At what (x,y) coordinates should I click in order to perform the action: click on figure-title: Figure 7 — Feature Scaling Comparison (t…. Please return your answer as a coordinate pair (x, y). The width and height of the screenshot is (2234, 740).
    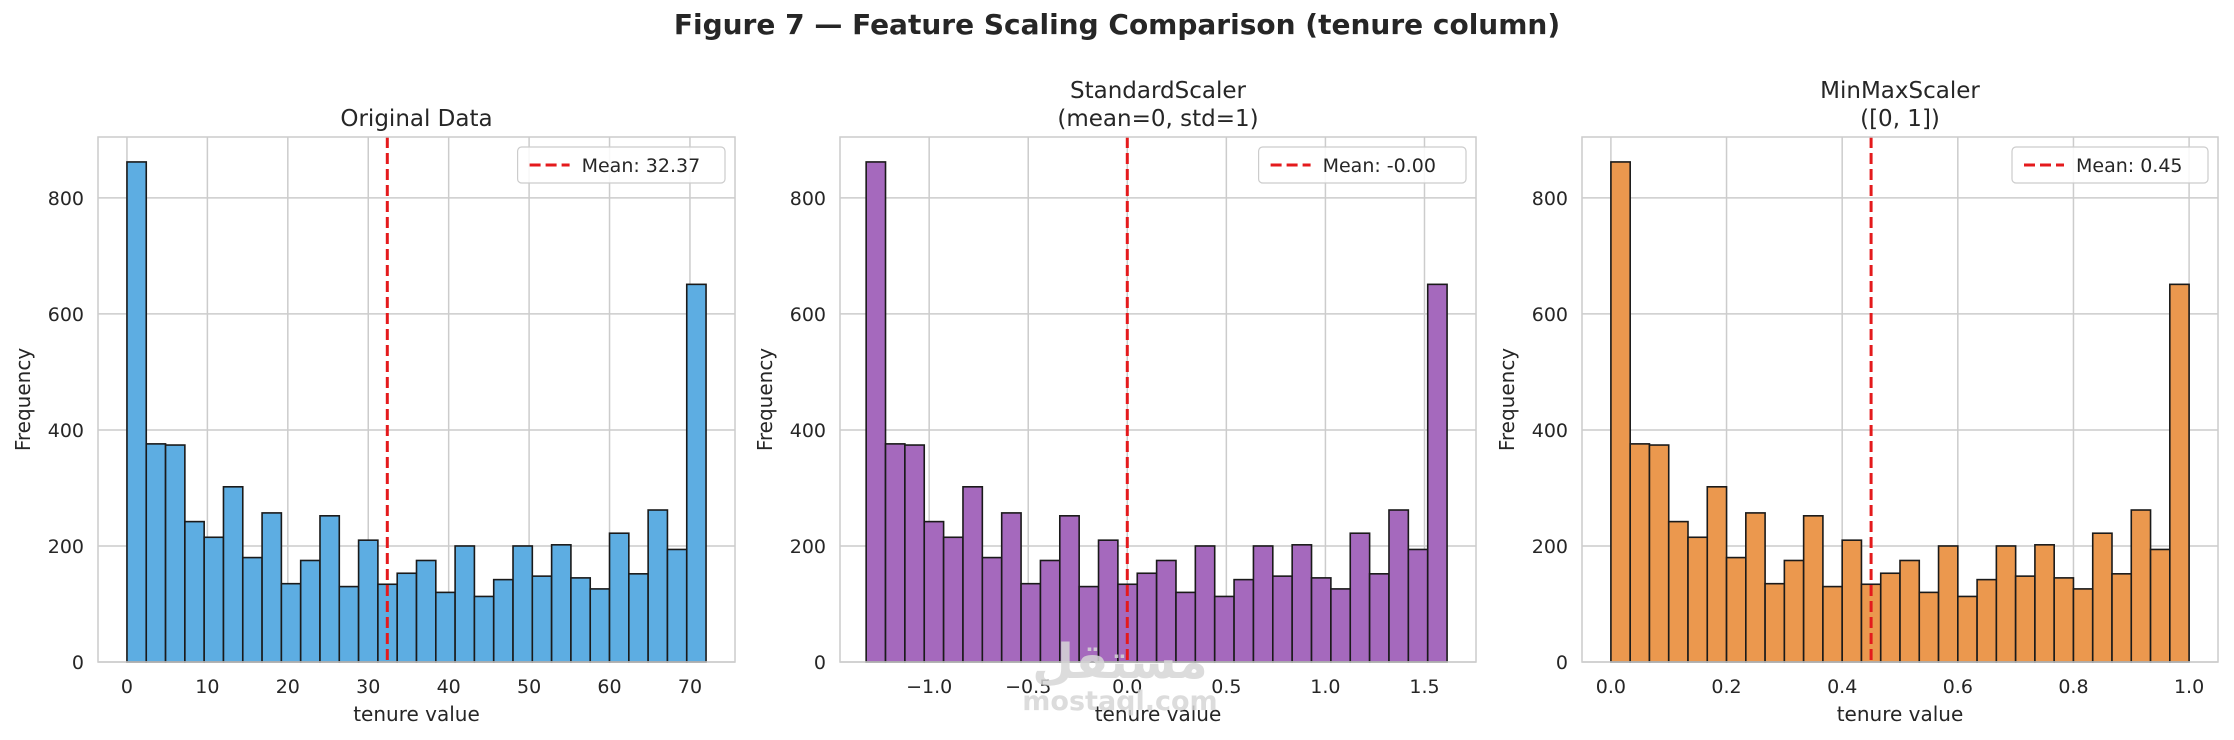
    Looking at the image, I should click on (1117, 24).